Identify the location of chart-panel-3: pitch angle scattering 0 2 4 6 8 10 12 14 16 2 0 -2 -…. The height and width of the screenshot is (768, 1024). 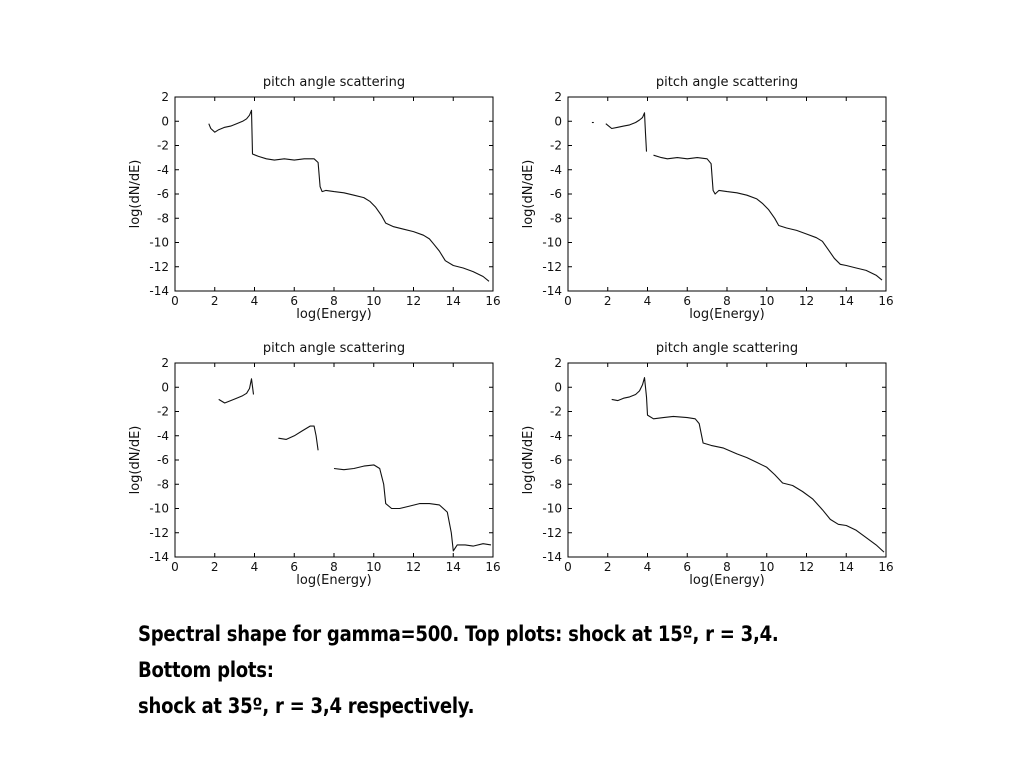
(314, 464).